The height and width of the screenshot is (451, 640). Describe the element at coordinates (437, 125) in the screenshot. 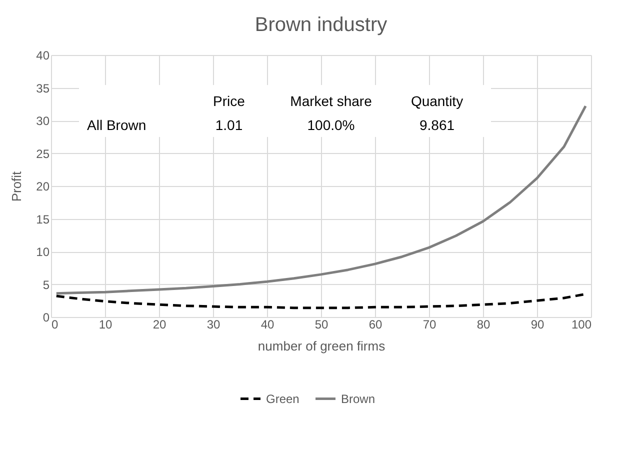

I see `annotation: 9.861` at that location.